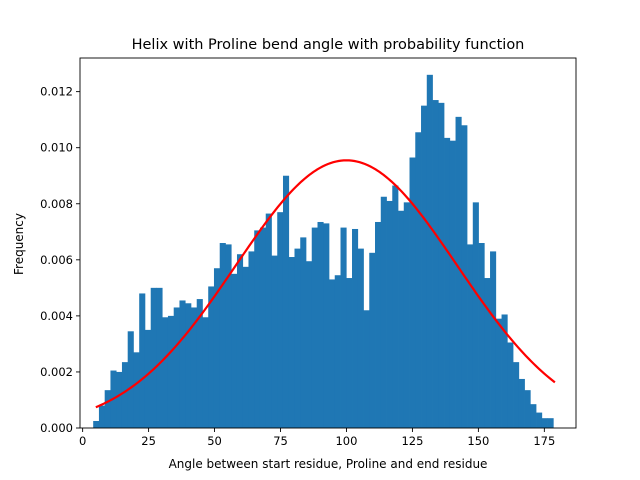 The image size is (640, 480). Describe the element at coordinates (148, 441) in the screenshot. I see `x-tick-label: 25` at that location.